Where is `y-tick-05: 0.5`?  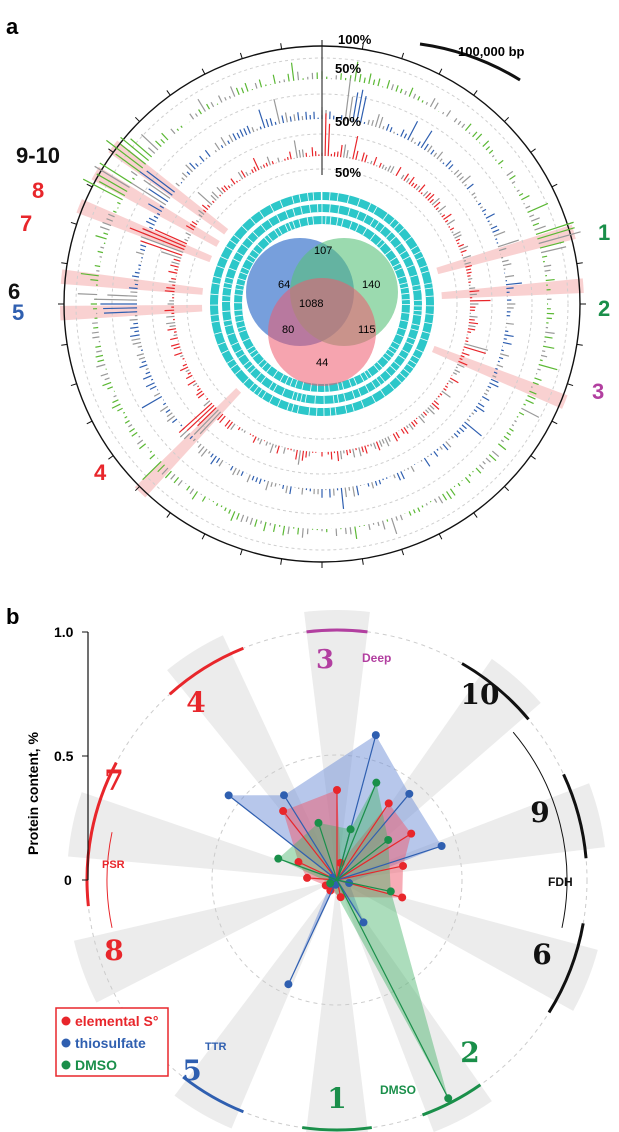 y-tick-05: 0.5 is located at coordinates (64, 756).